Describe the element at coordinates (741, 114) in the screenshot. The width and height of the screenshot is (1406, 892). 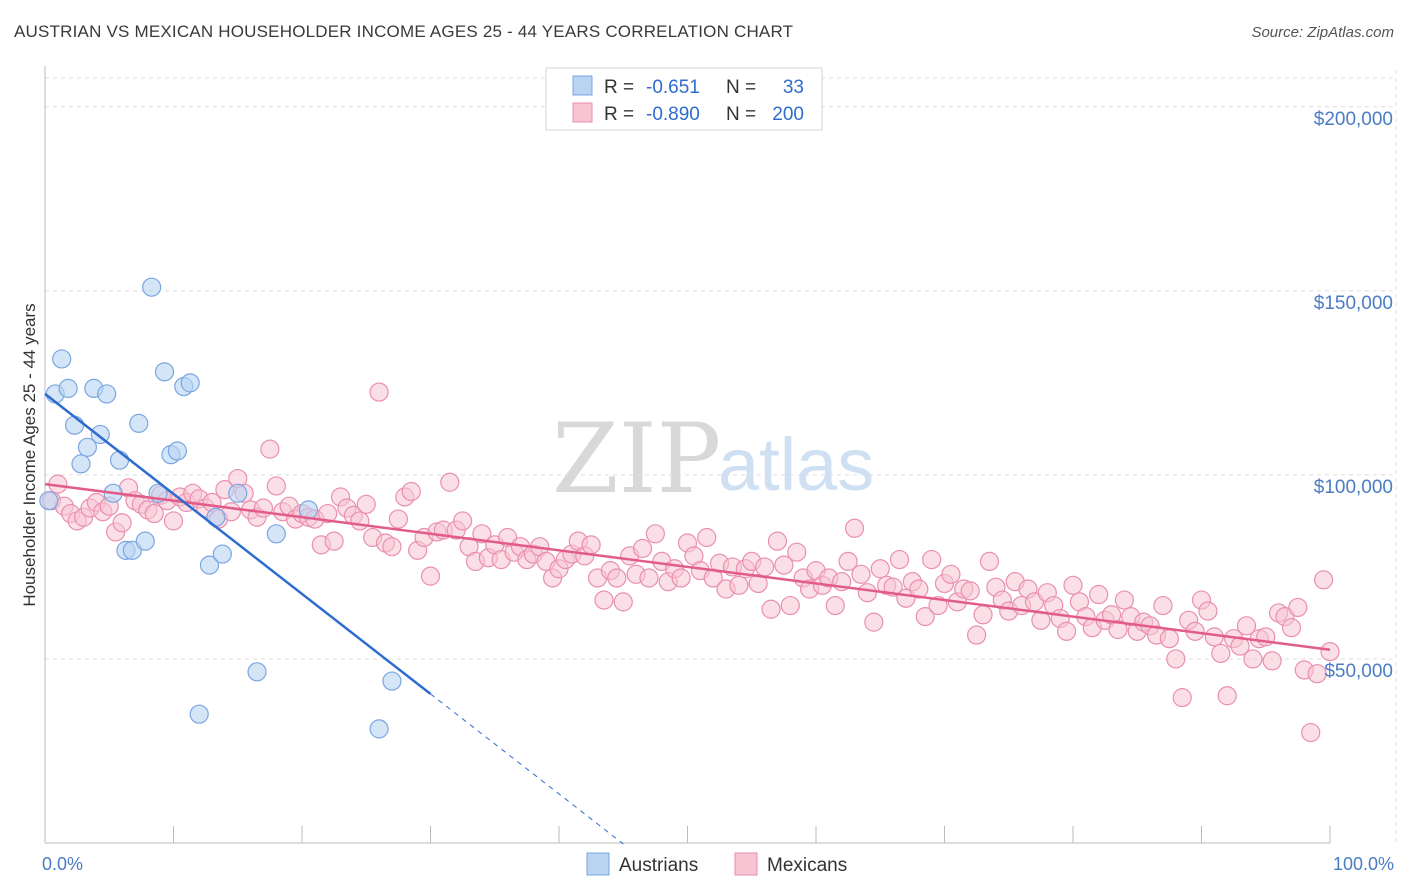
I see `legend-n-label-mexicans: N =` at that location.